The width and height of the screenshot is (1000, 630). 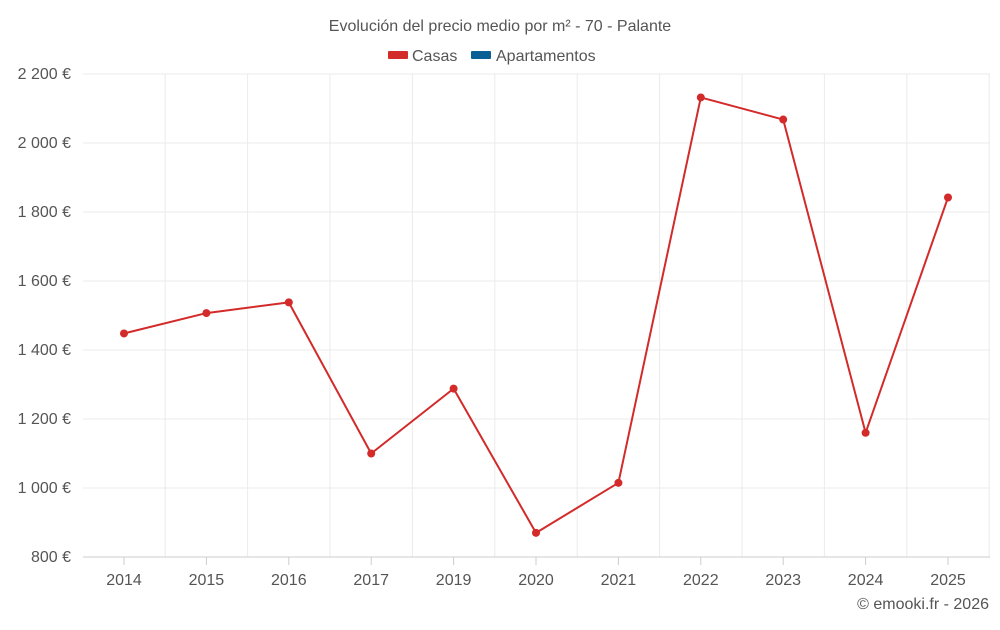 I want to click on y-tick-label: 1 400 €, so click(x=44, y=350).